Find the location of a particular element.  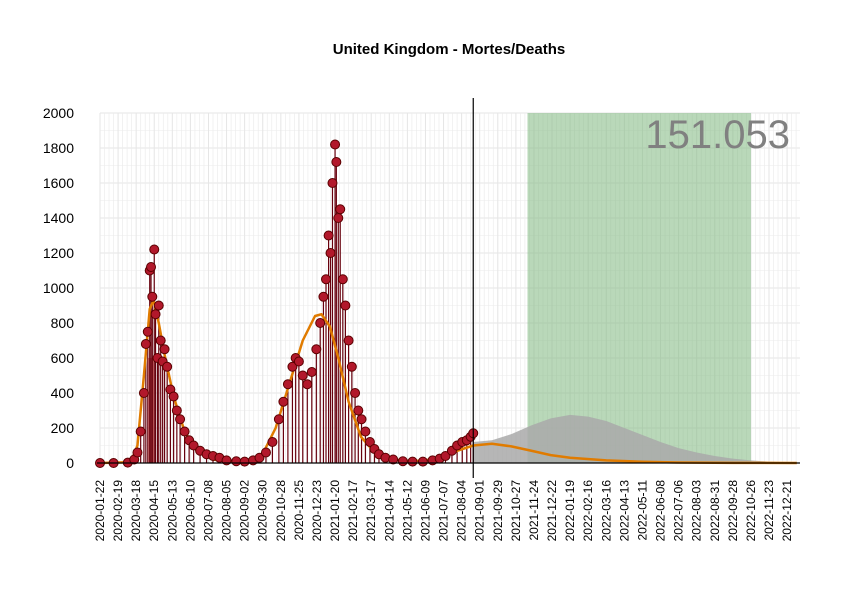

x-tick-label: 2022-06-08 is located at coordinates (661, 511).